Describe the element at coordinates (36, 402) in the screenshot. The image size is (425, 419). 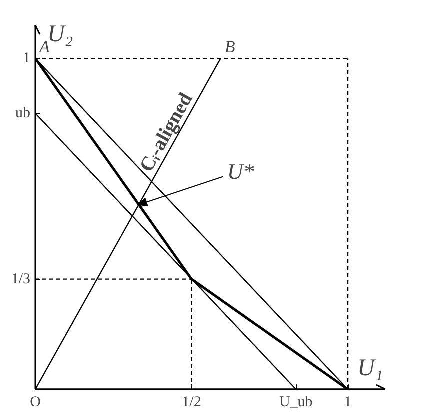
I see `x-tick-label: O` at that location.